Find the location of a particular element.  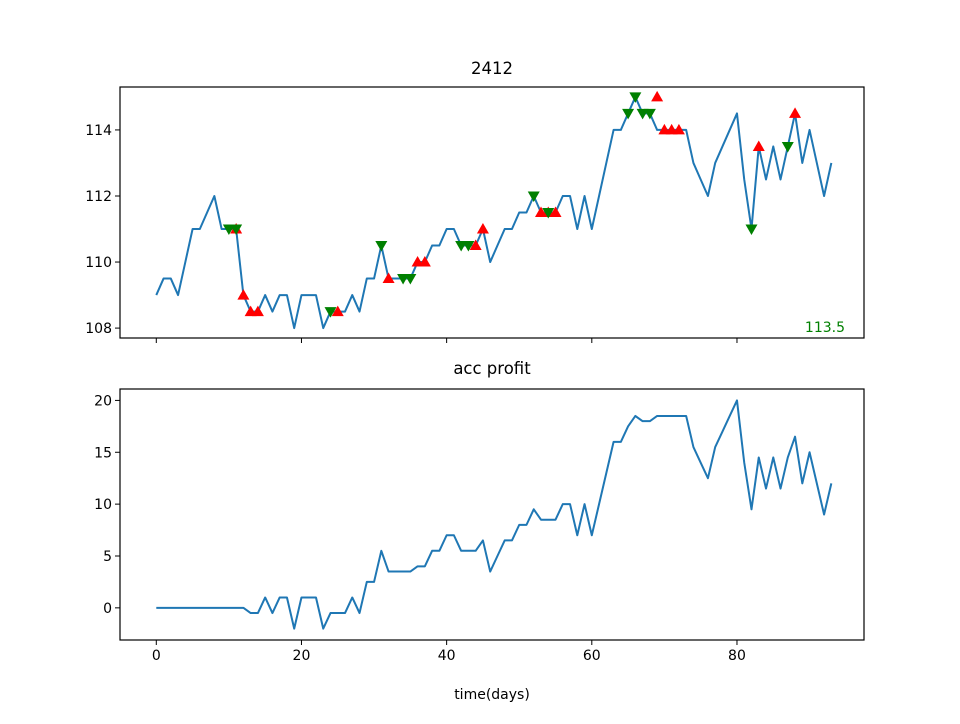

profit-y-tick-label: 10 is located at coordinates (103, 505).